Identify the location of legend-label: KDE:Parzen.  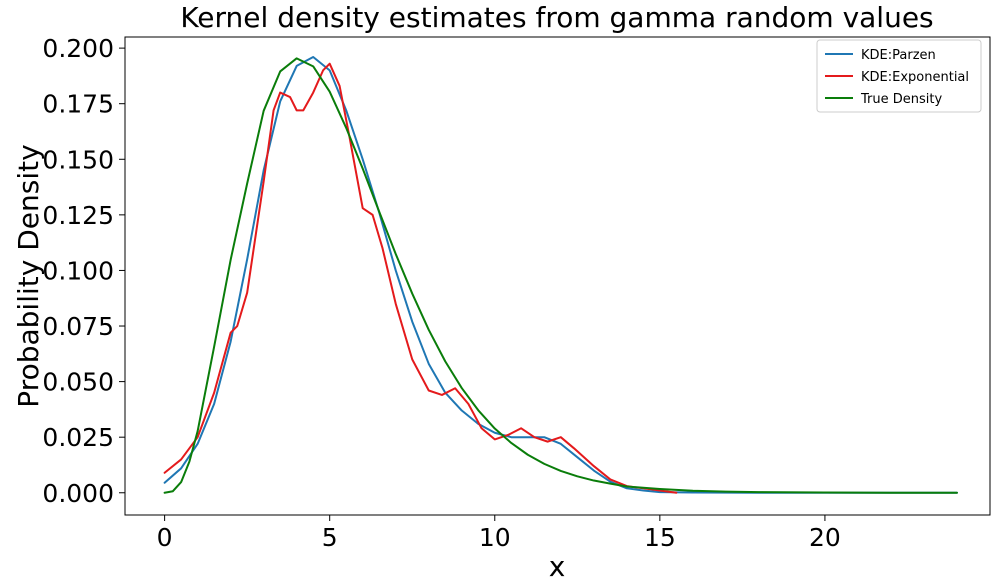
(898, 55).